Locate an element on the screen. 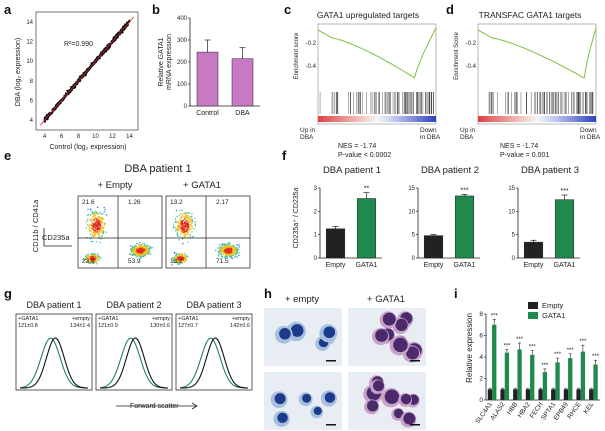  scale-bar is located at coordinates (331, 361).